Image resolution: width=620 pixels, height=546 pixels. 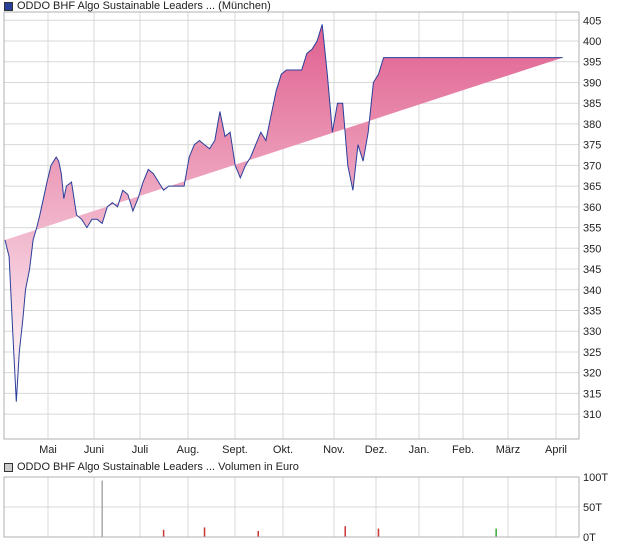 What do you see at coordinates (592, 332) in the screenshot?
I see `price-y-tick-label: 330` at bounding box center [592, 332].